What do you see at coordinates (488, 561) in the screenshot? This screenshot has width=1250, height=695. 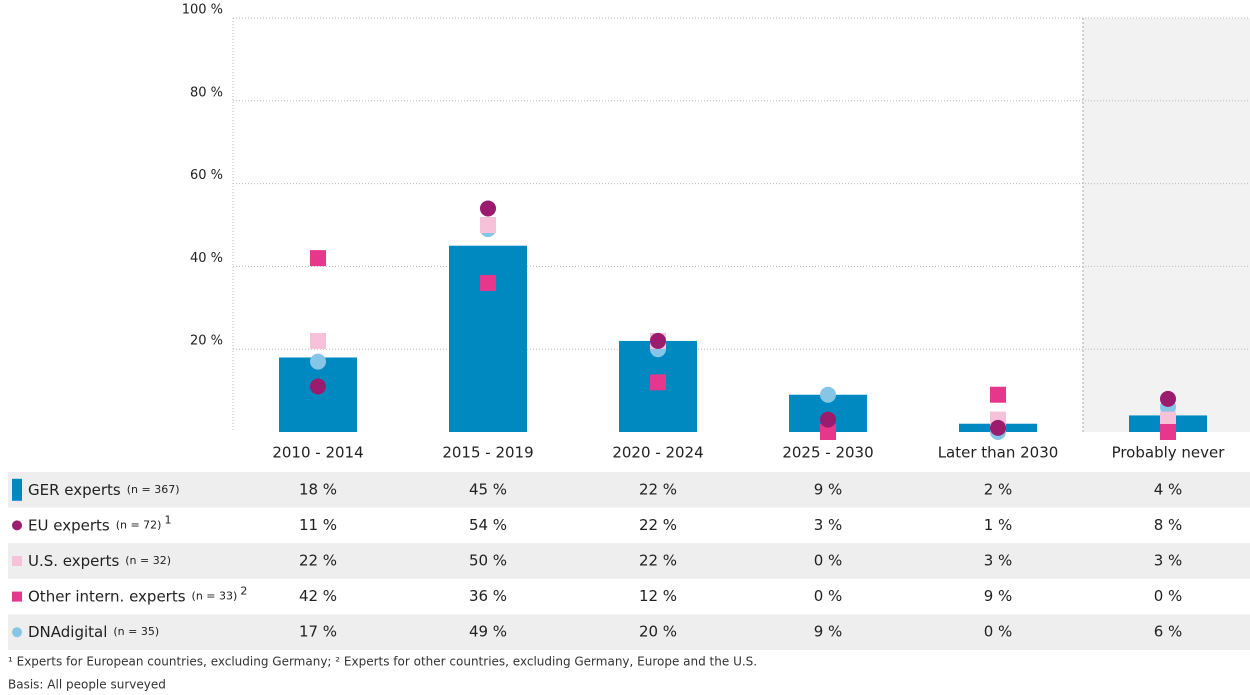 I see `table-cell: 50 %` at bounding box center [488, 561].